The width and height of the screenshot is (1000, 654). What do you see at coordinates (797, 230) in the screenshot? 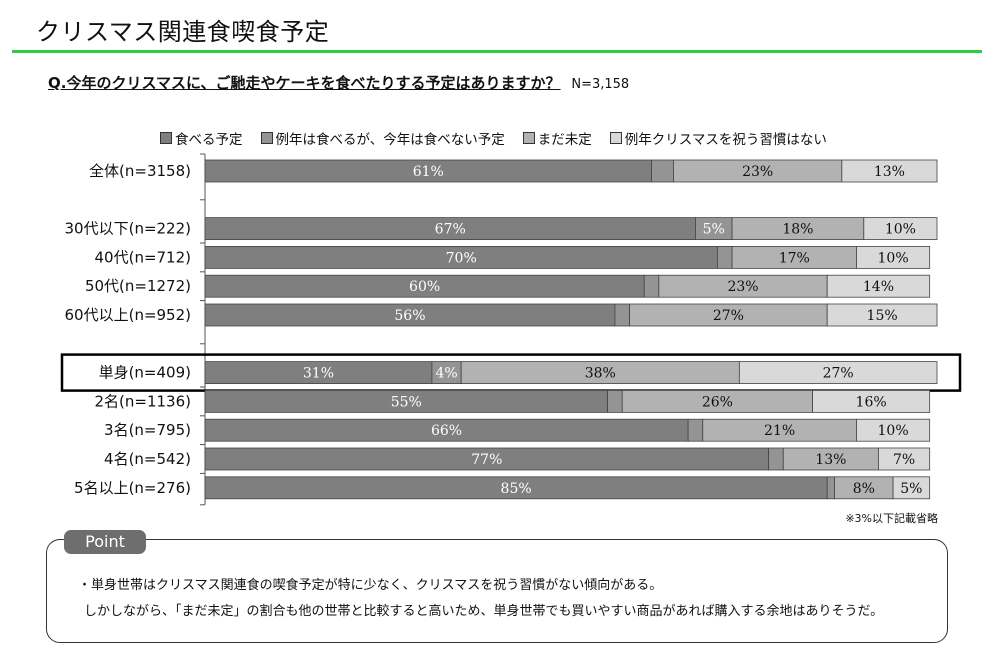
I see `data-label: 18%` at bounding box center [797, 230].